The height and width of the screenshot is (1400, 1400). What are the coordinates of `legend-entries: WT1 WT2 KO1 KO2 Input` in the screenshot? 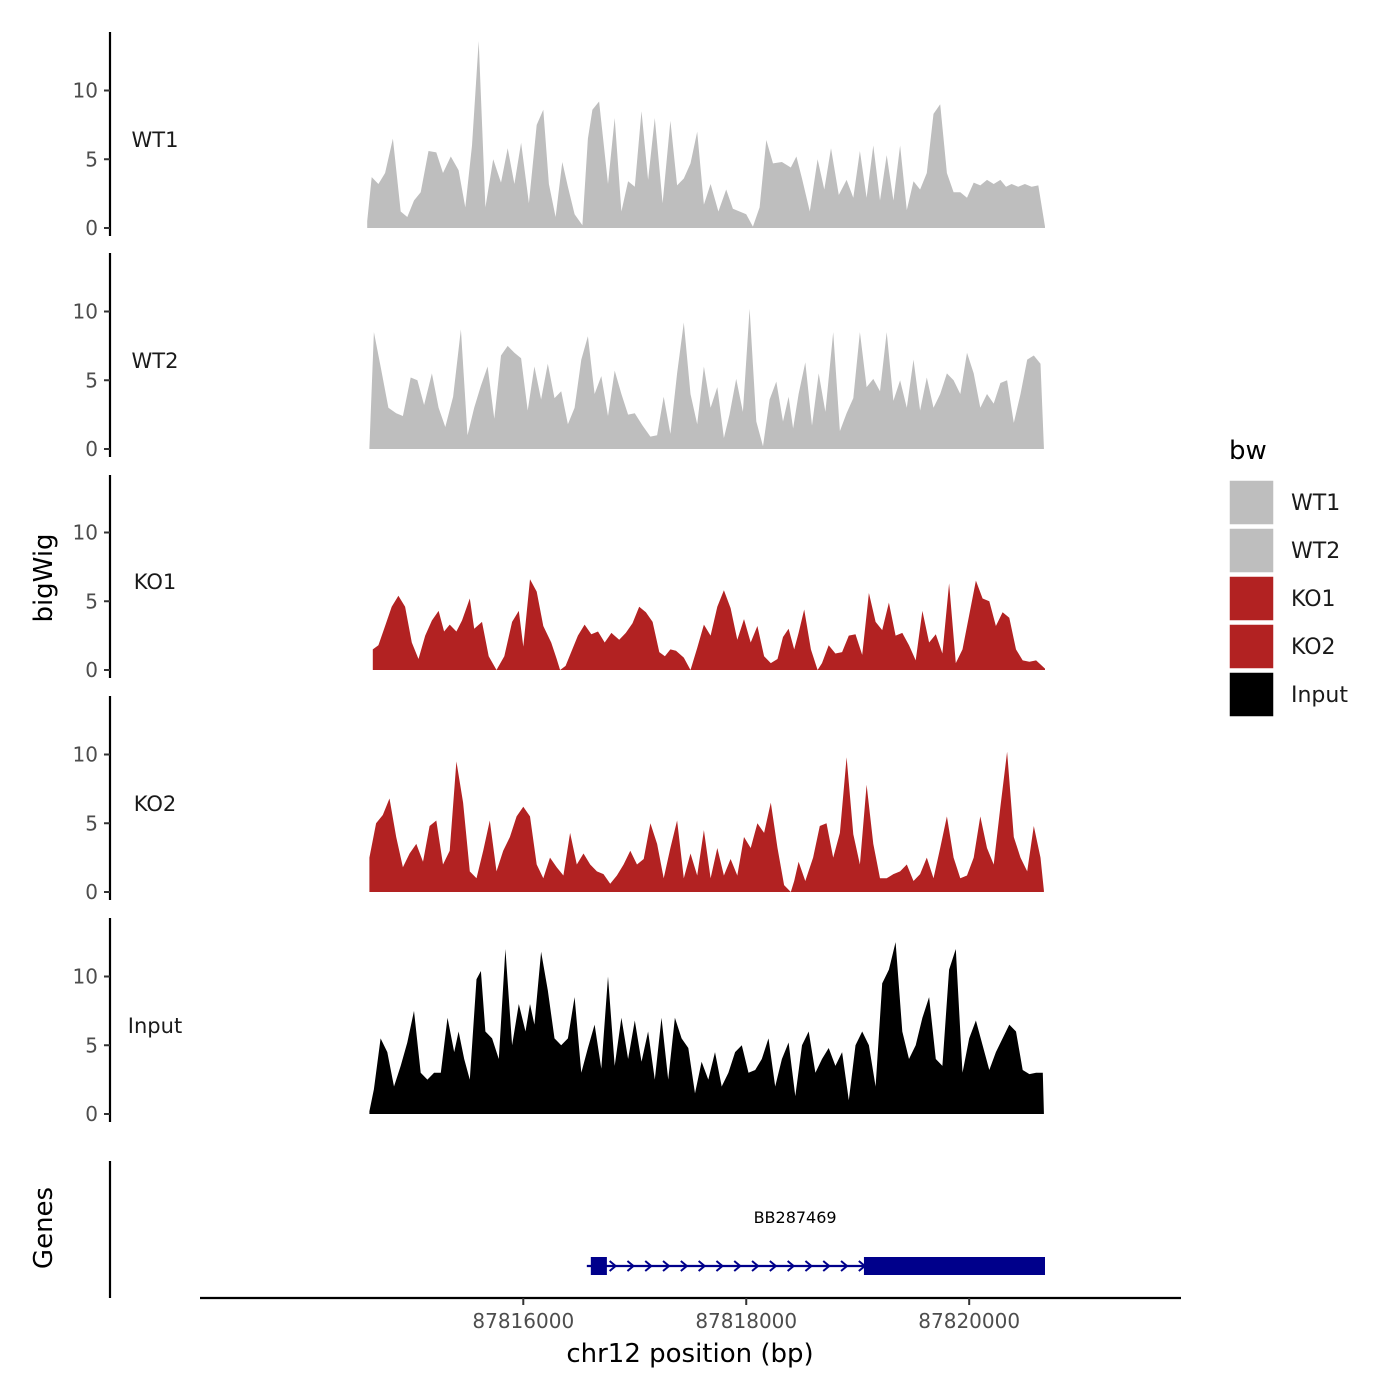 It's located at (1288, 598).